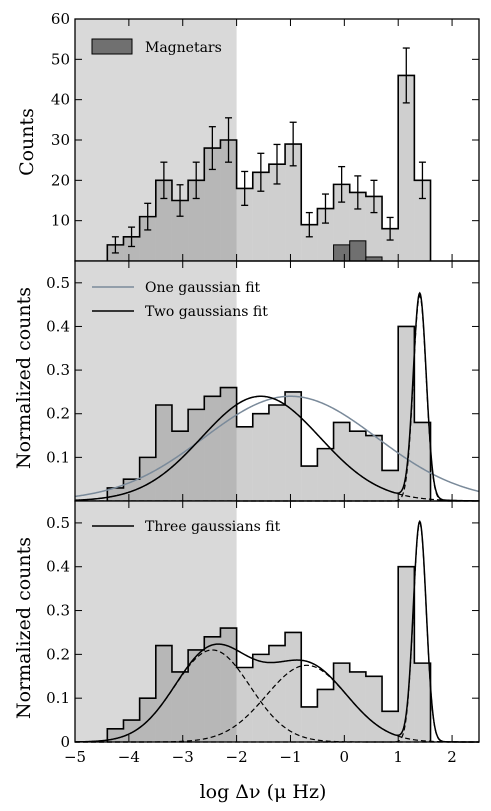 Image resolution: width=491 pixels, height=811 pixels. Describe the element at coordinates (60, 19) in the screenshot. I see `y-tick-label: 60` at that location.